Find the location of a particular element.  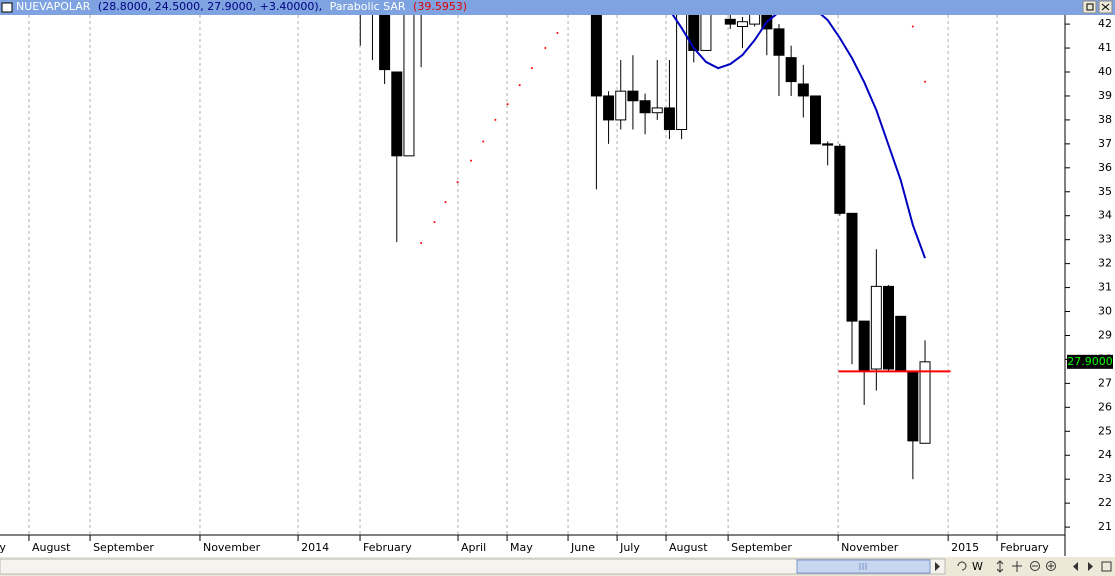

vzoom-icon is located at coordinates (1000, 566).